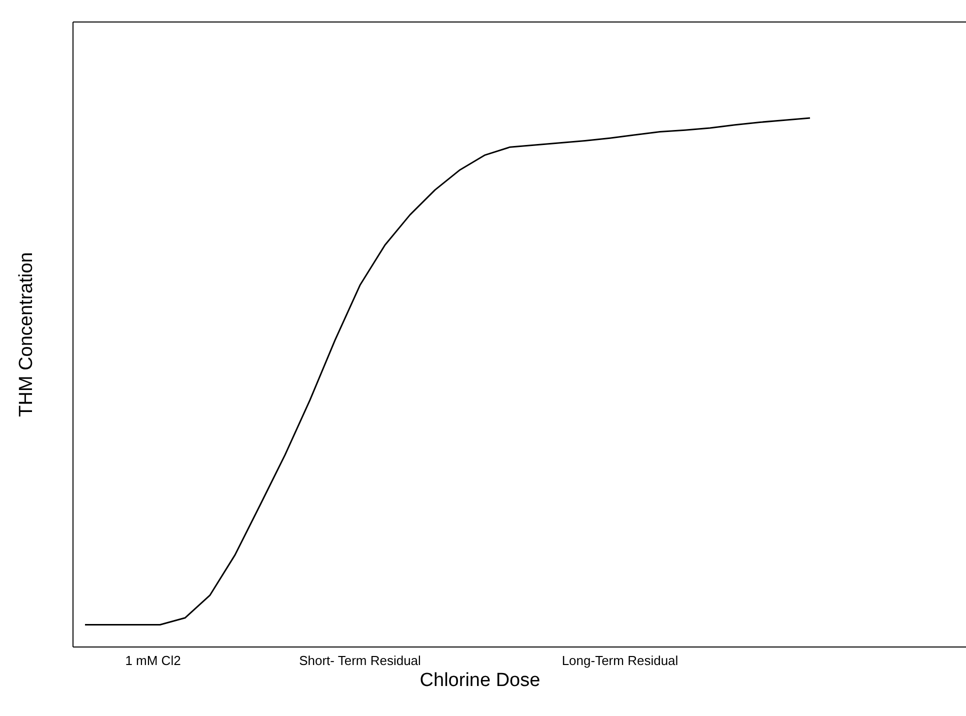 Image resolution: width=966 pixels, height=716 pixels. I want to click on x-axis-title: Chlorine Dose, so click(480, 680).